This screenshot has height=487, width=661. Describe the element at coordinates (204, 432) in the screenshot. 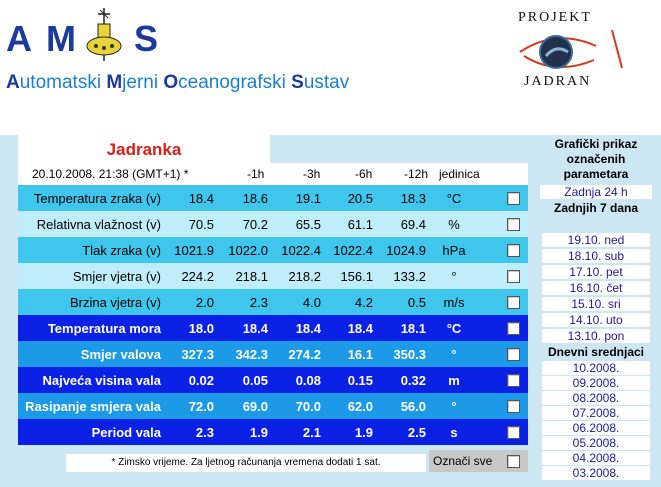

I see `cell-now: 2.3` at that location.